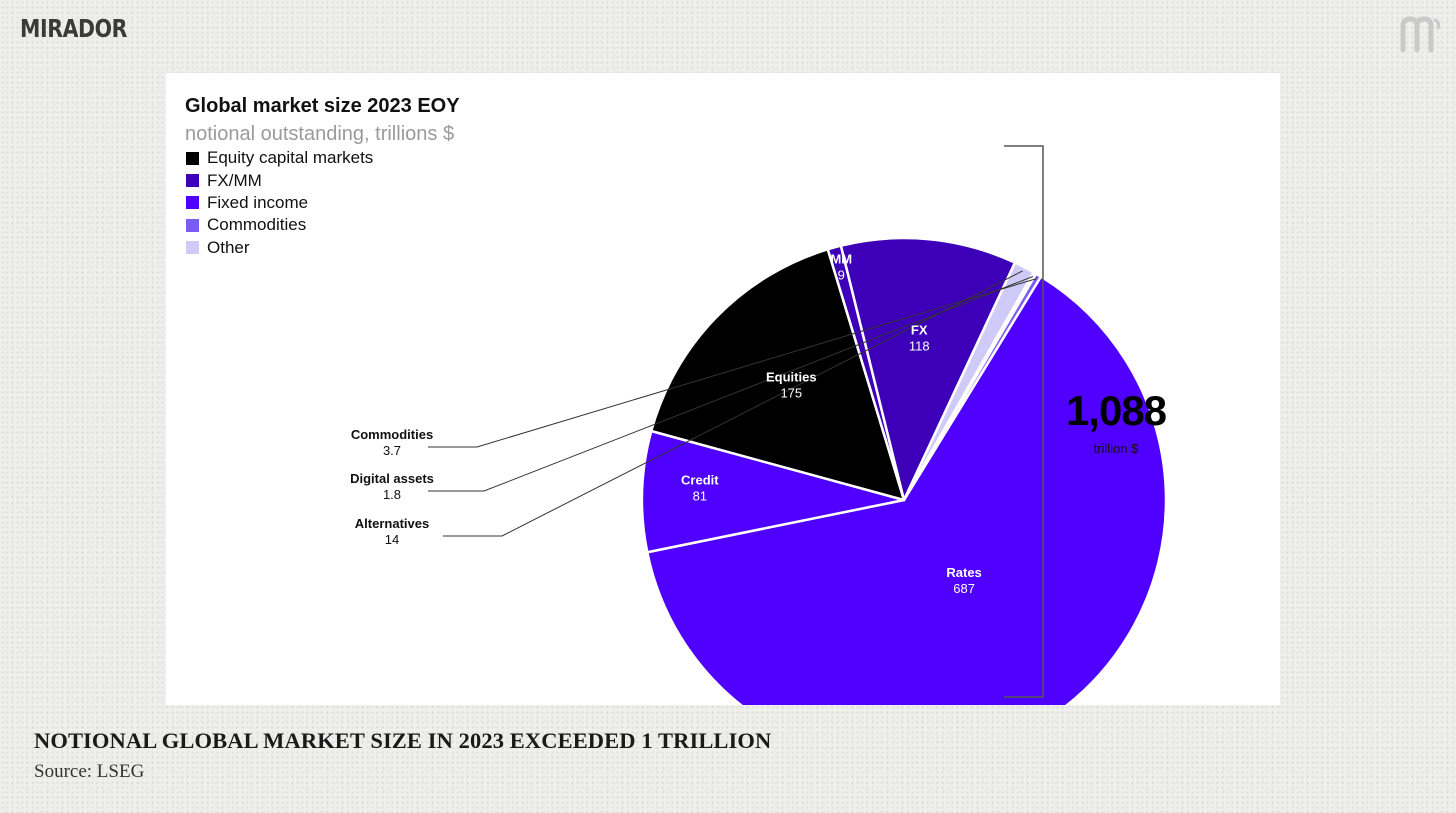 This screenshot has height=813, width=1456. I want to click on slice-value: 81, so click(700, 495).